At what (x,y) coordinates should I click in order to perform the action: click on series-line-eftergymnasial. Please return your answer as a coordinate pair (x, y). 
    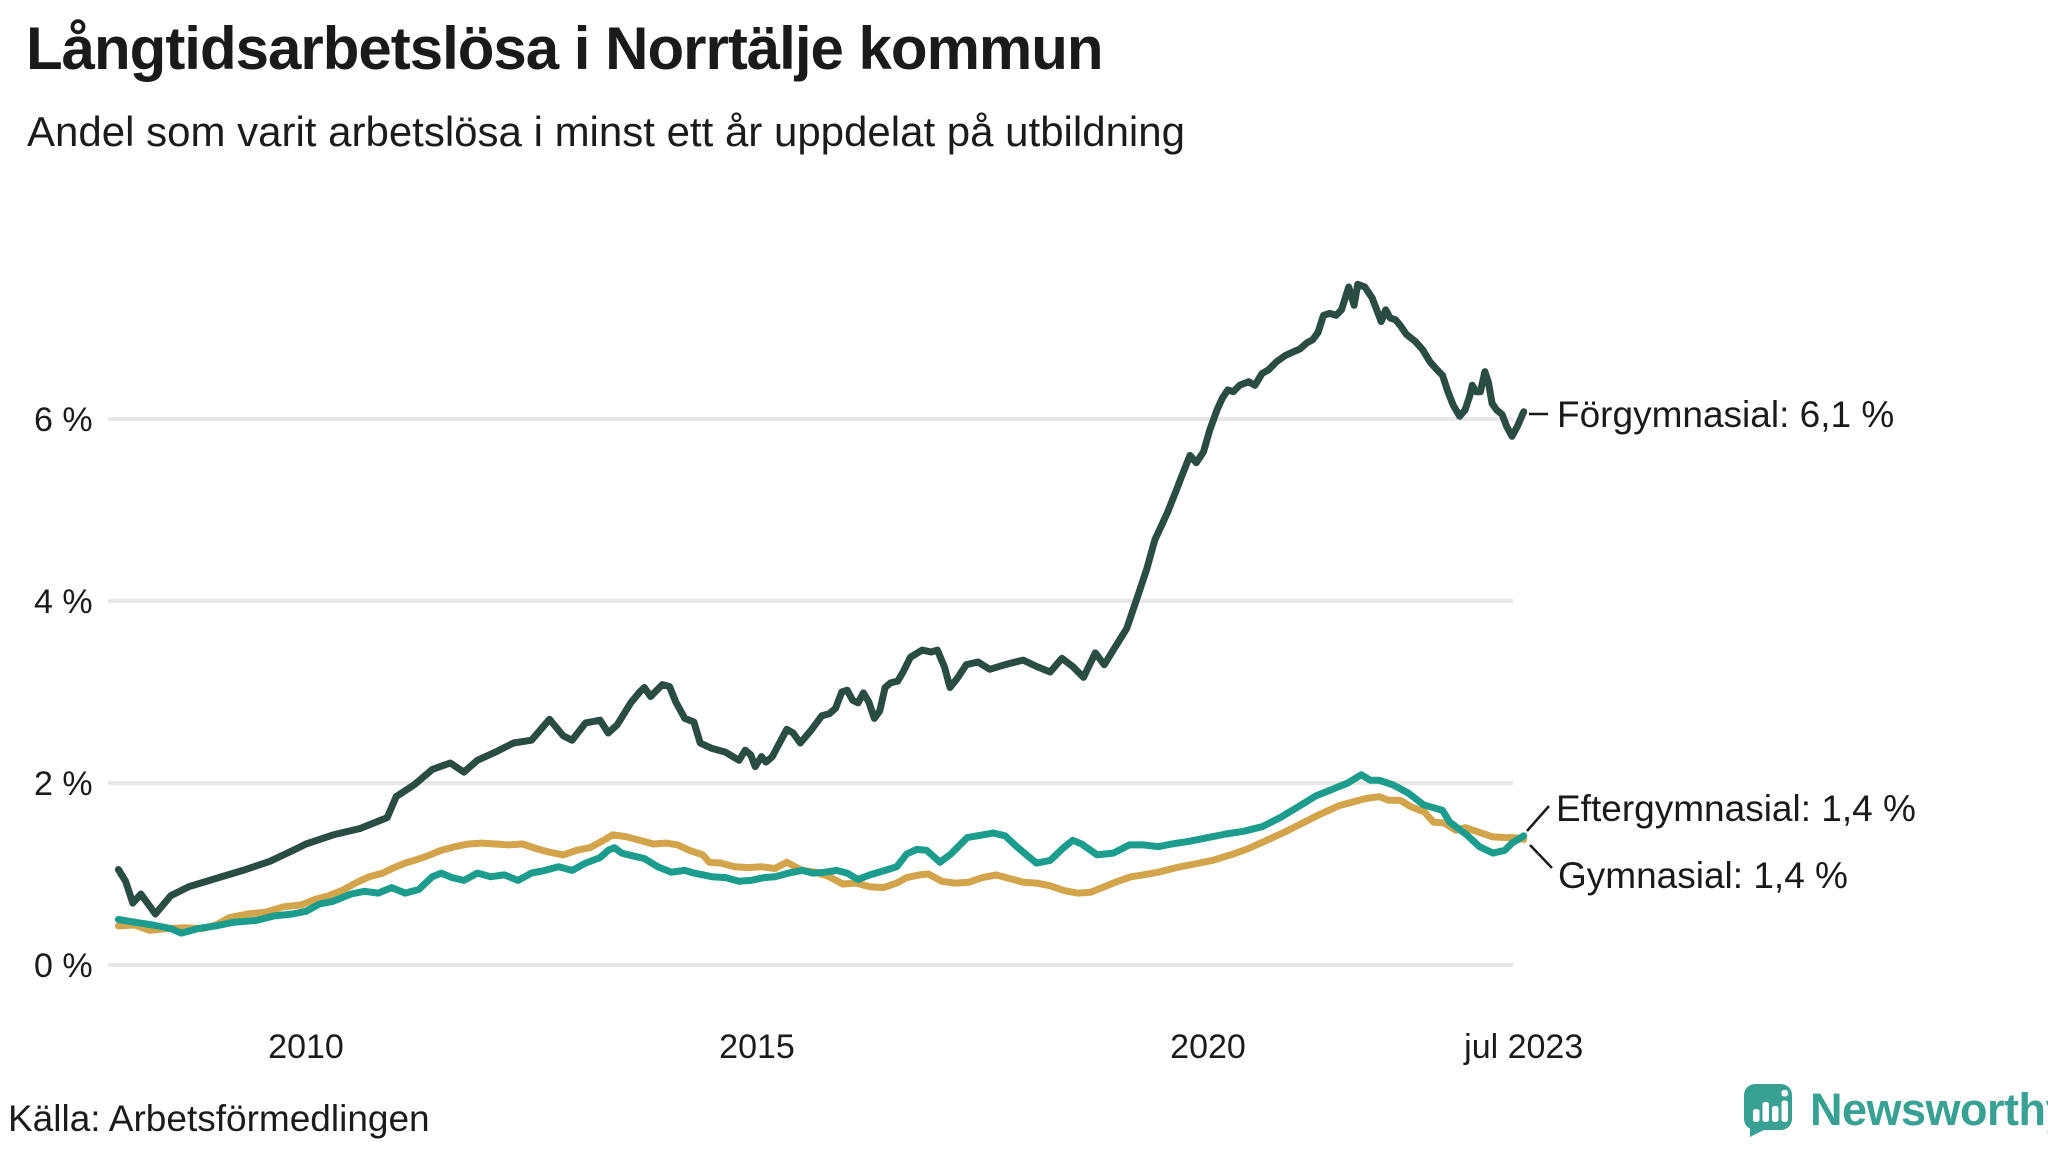
    Looking at the image, I should click on (821, 854).